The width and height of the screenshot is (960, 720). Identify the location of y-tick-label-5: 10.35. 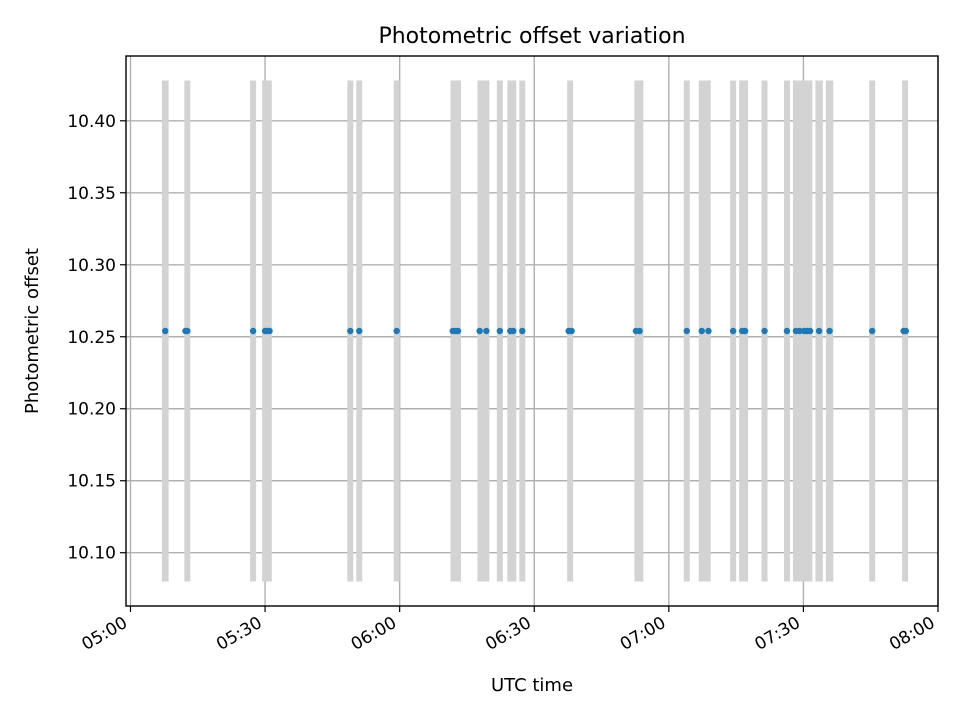
(91, 194).